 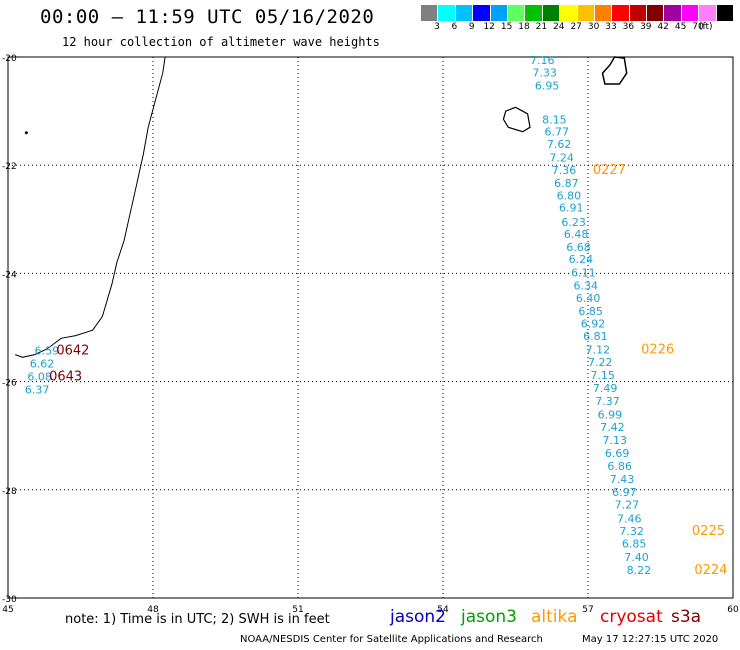 What do you see at coordinates (576, 27) in the screenshot?
I see `scale-label: 27` at bounding box center [576, 27].